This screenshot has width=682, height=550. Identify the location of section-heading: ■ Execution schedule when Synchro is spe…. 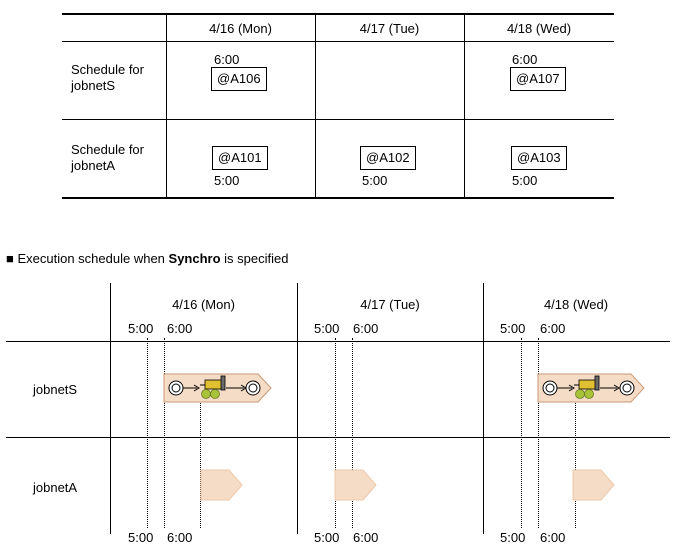
(147, 258).